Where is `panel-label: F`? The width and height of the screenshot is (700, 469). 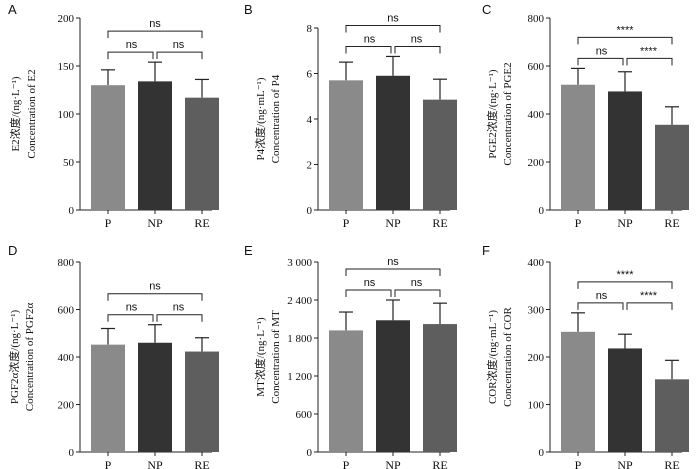 panel-label: F is located at coordinates (486, 250).